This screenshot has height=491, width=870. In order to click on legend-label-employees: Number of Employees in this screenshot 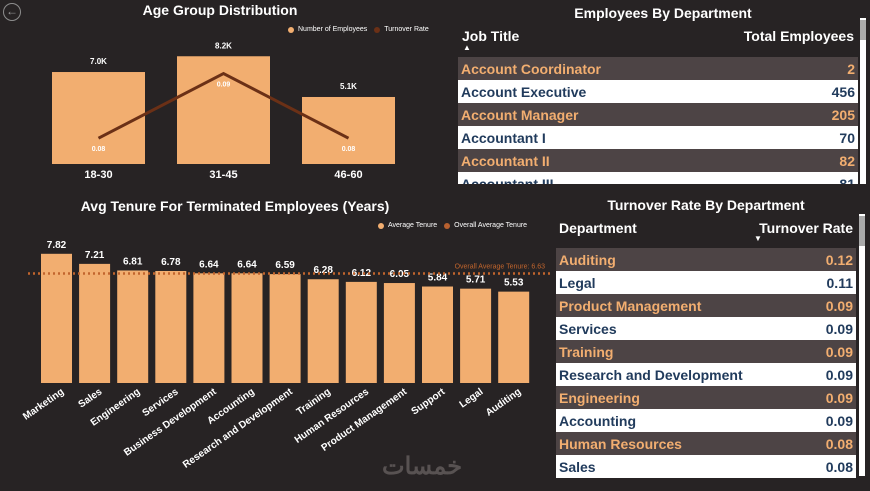, I will do `click(333, 29)`.